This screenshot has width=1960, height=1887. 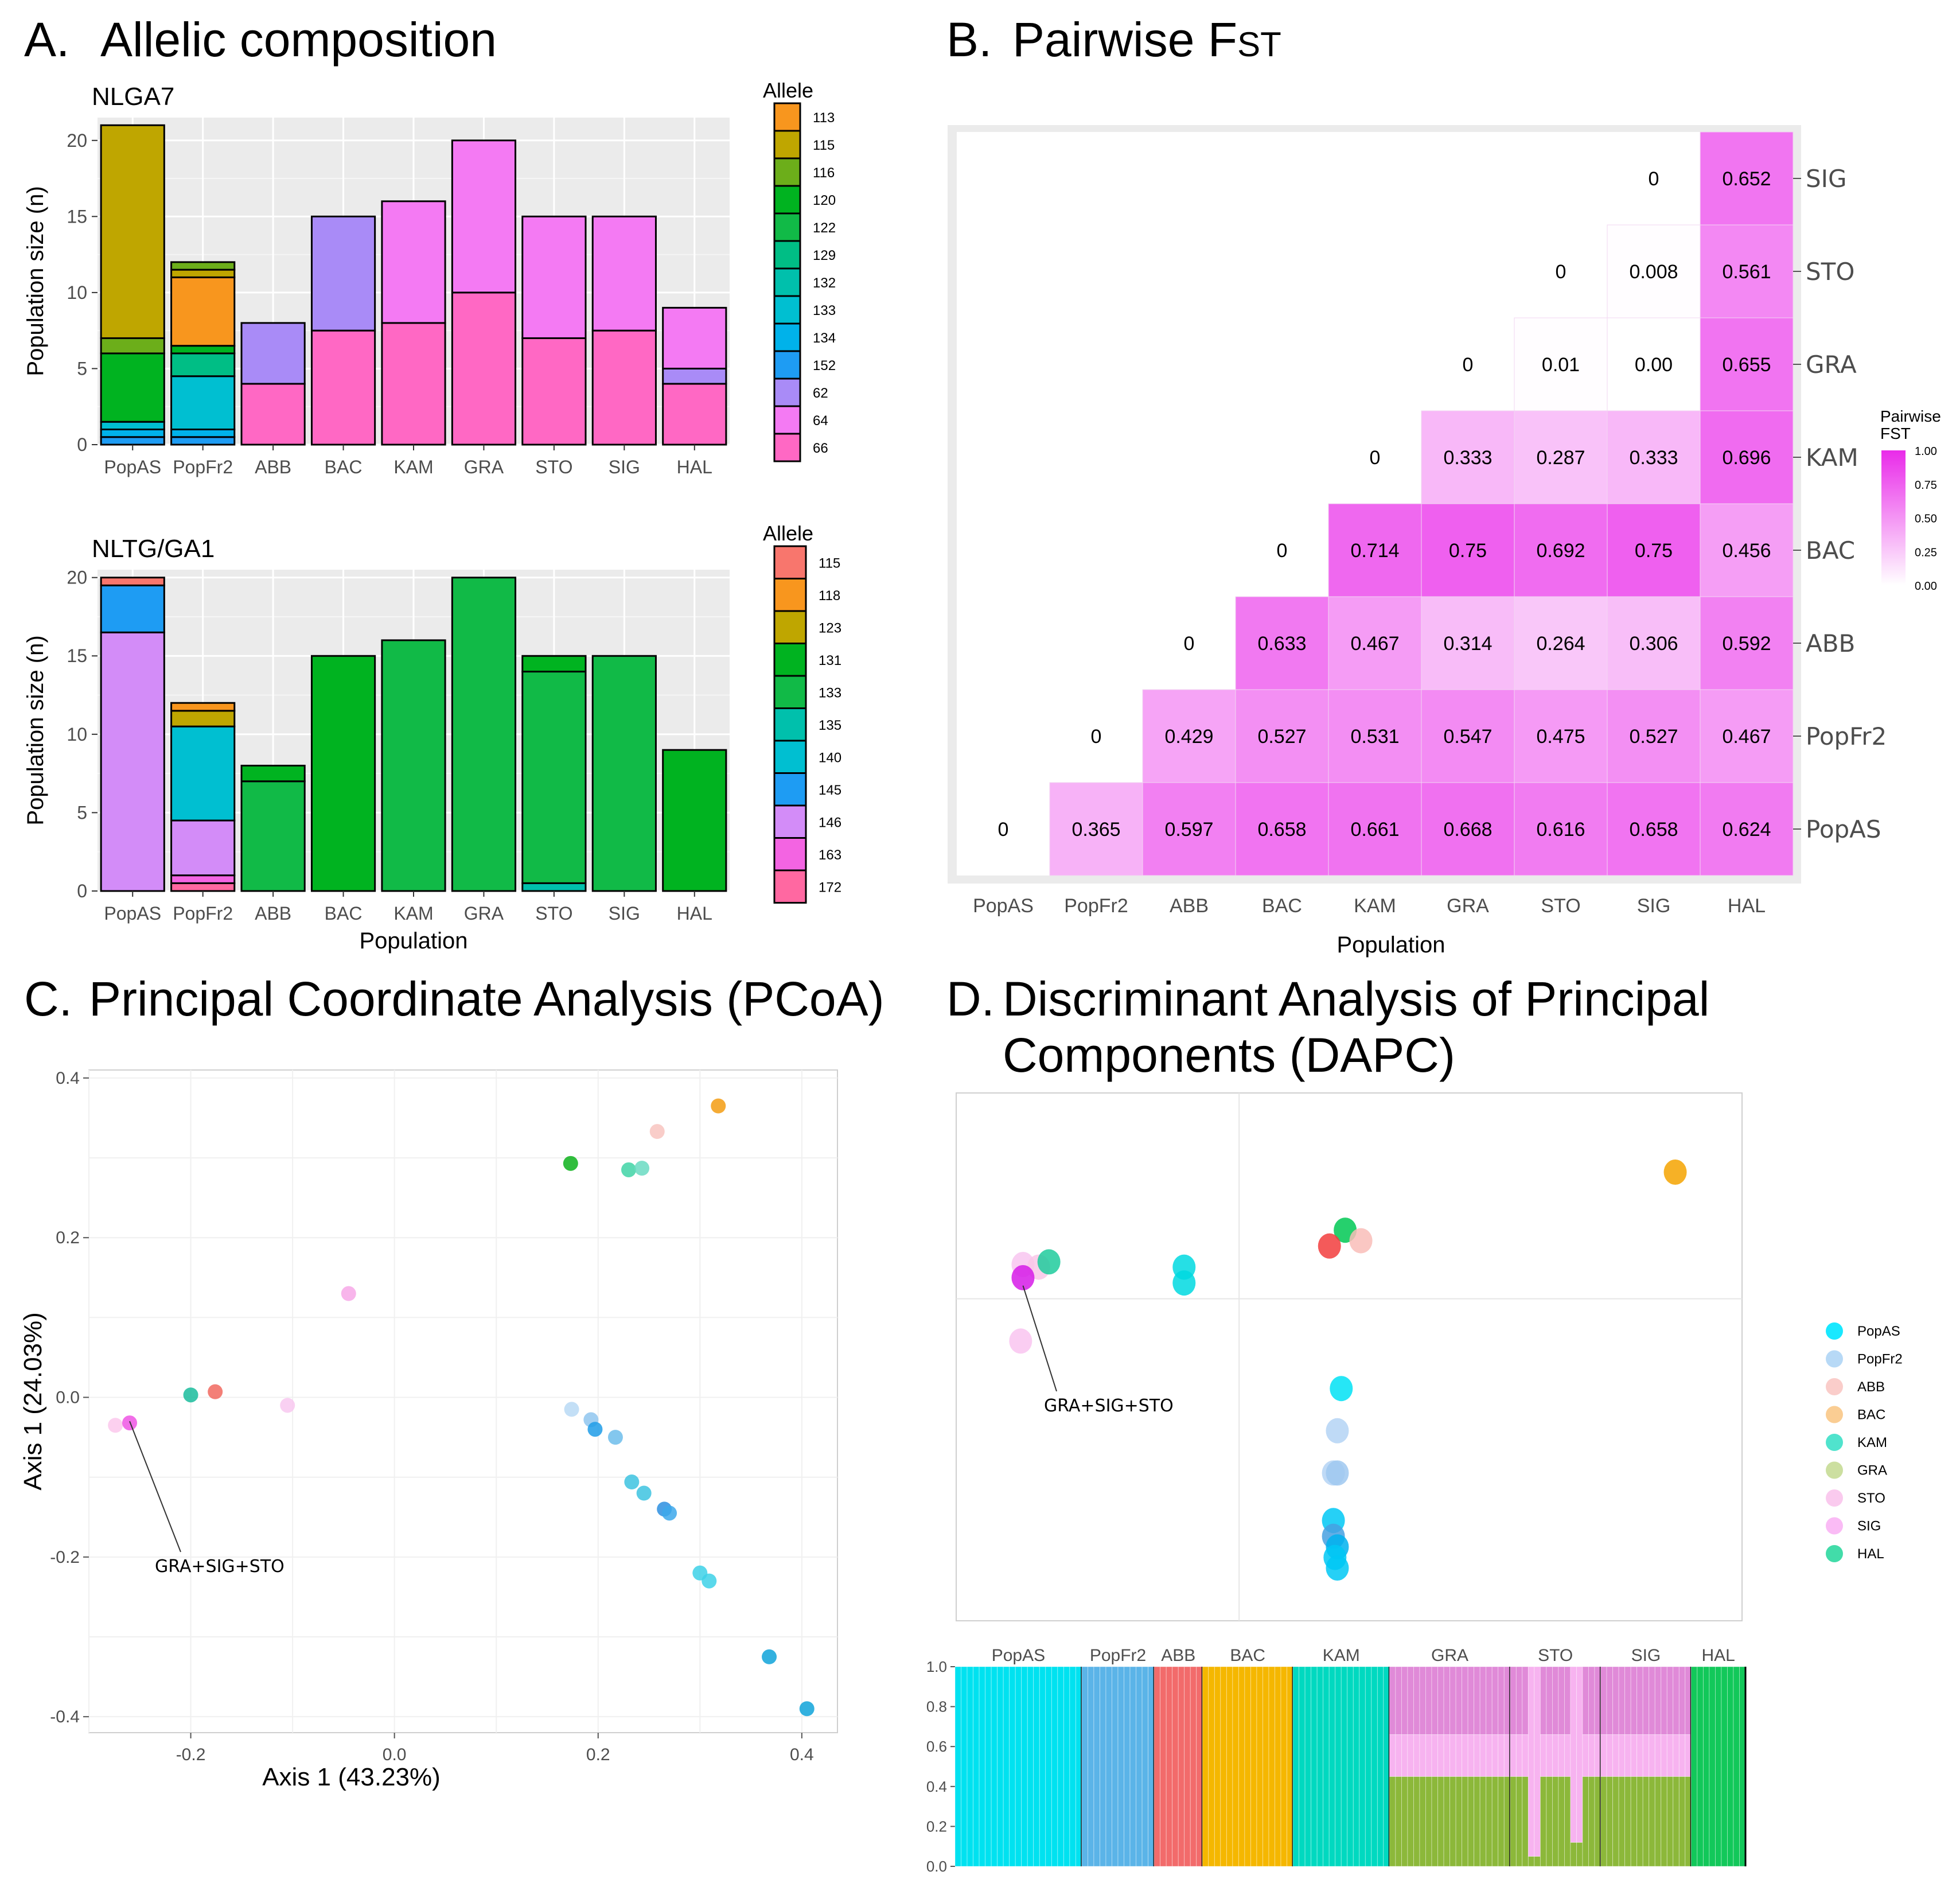 I want to click on panel-c-title: Principal Coordinate Analysis (PCoA), so click(x=486, y=999).